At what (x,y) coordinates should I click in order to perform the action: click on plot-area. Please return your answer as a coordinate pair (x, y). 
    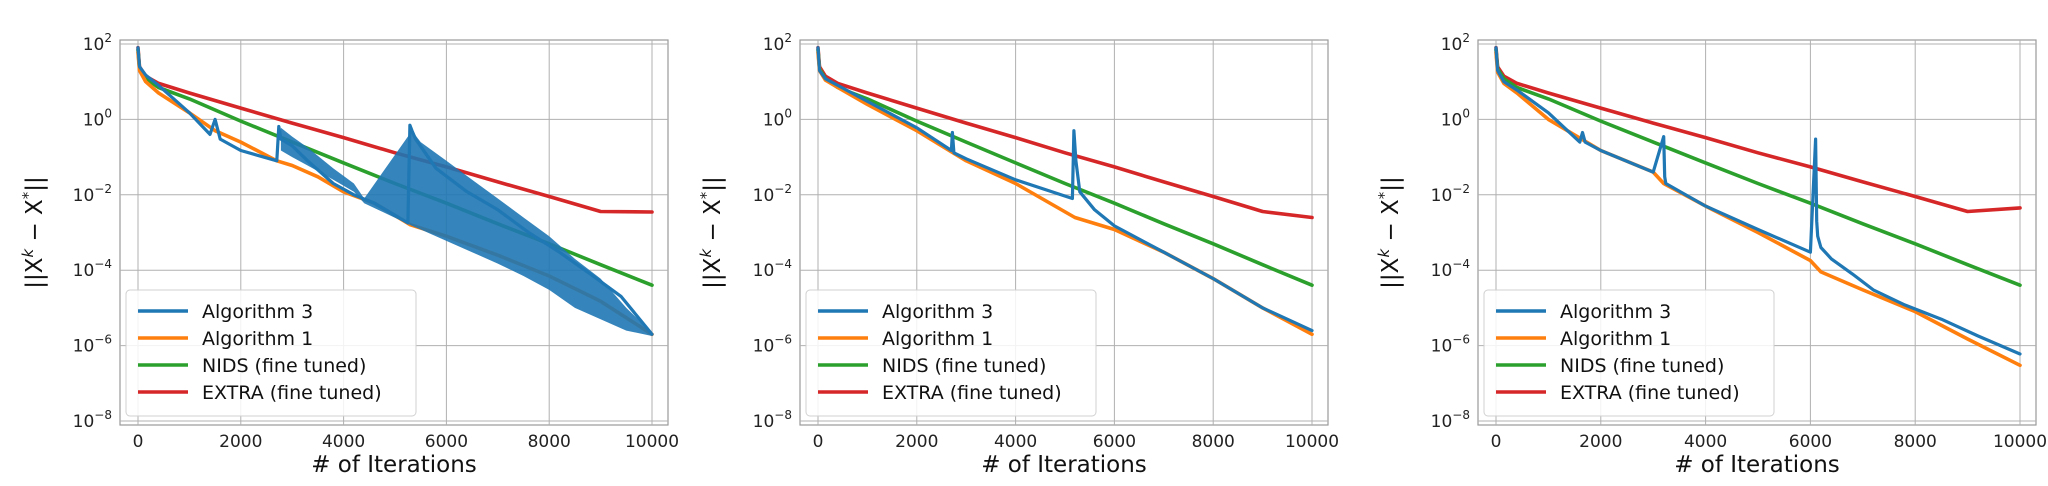
    Looking at the image, I should click on (1065, 191).